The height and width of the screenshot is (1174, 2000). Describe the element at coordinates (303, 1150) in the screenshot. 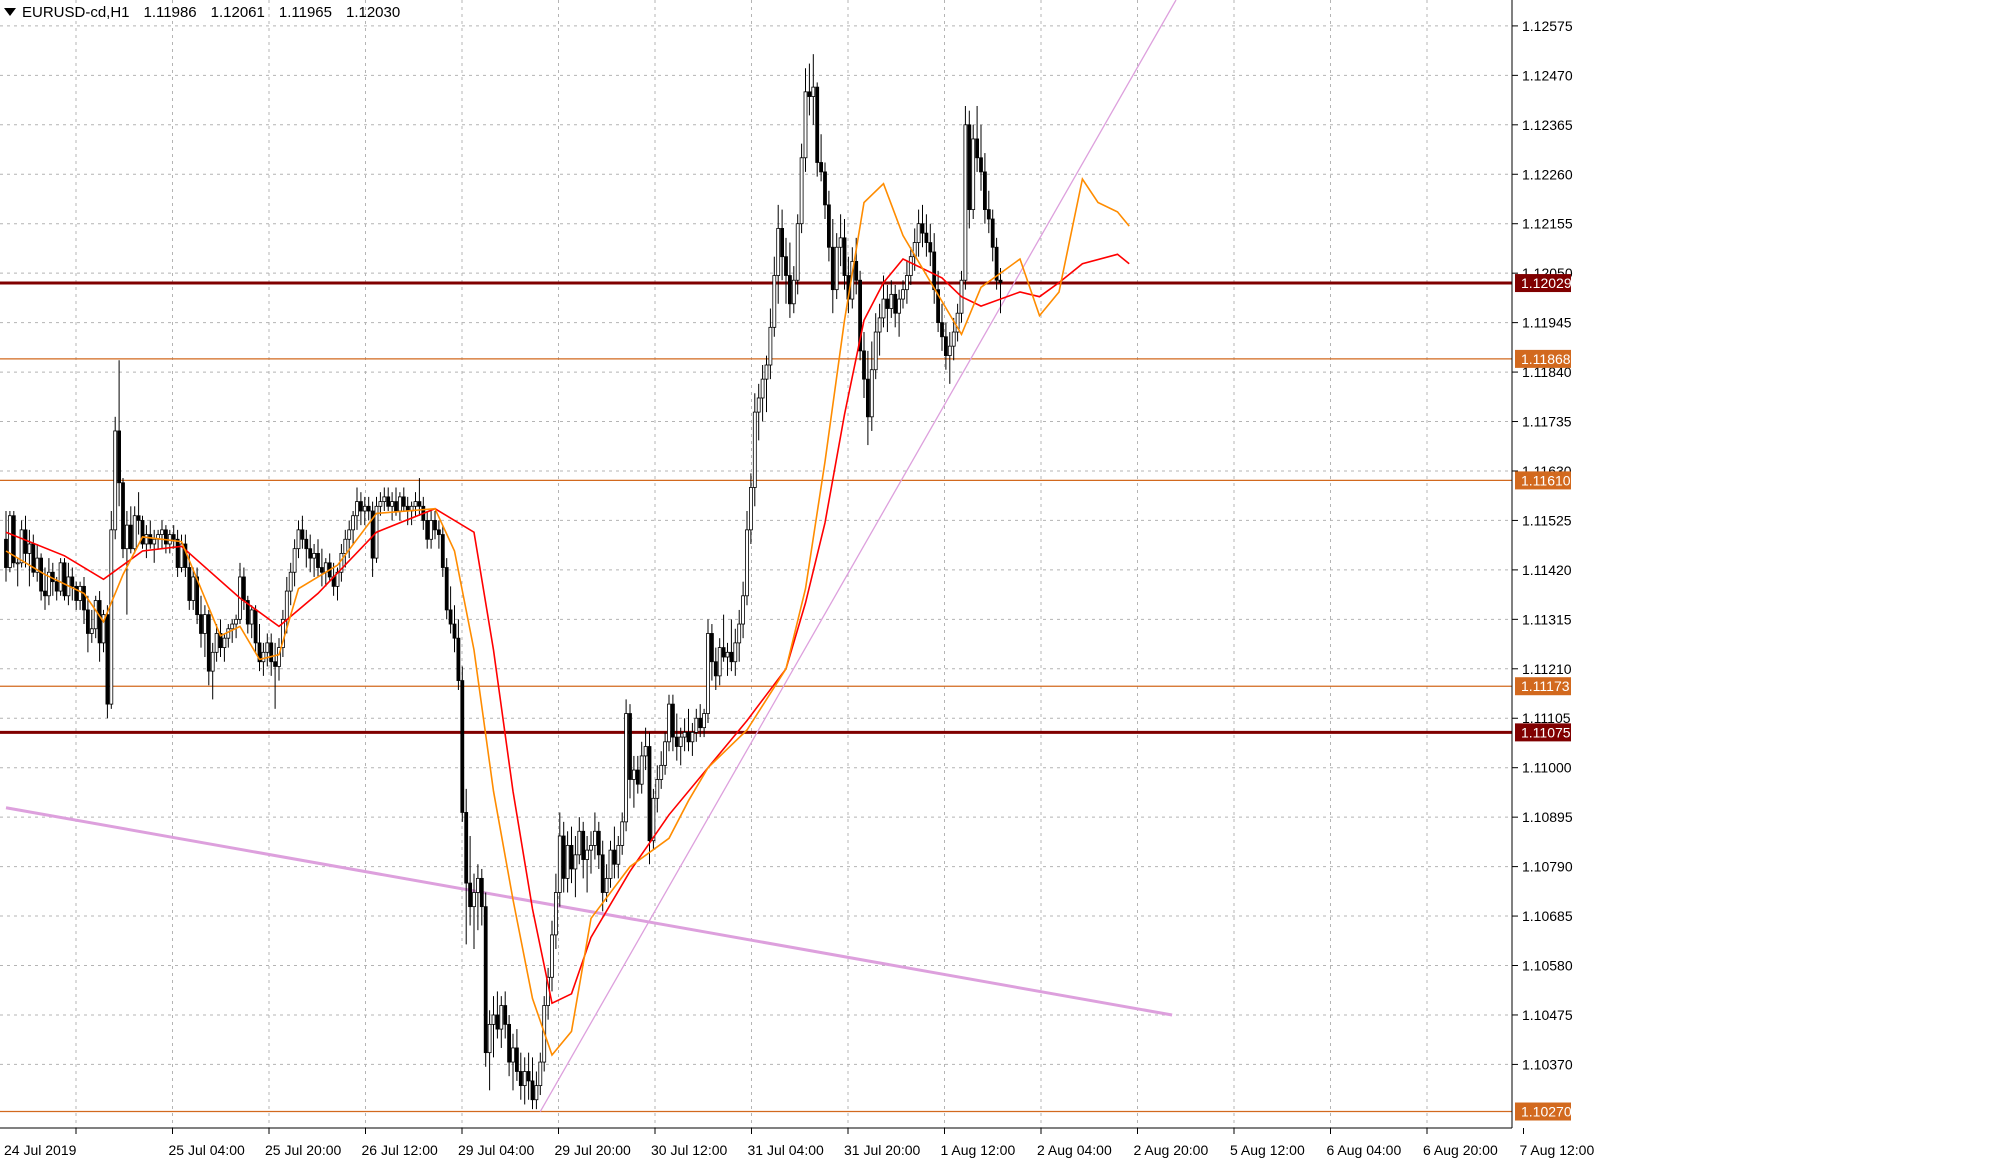

I see `time-tick-label: 25 Jul 20:00` at that location.